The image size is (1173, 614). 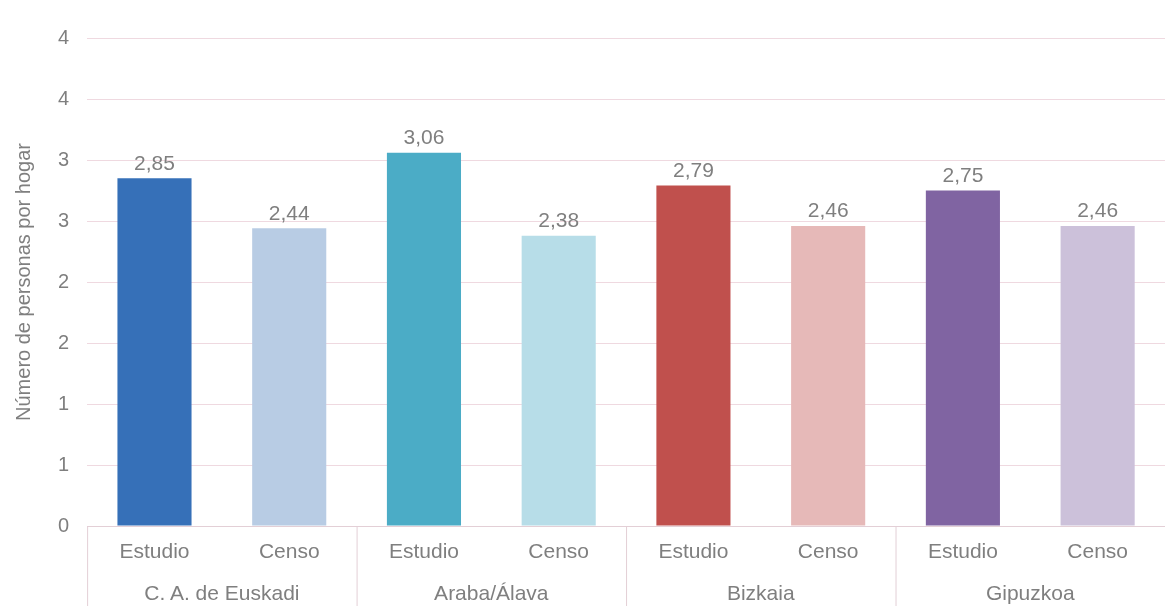 What do you see at coordinates (760, 593) in the screenshot?
I see `text: Bizkaia` at bounding box center [760, 593].